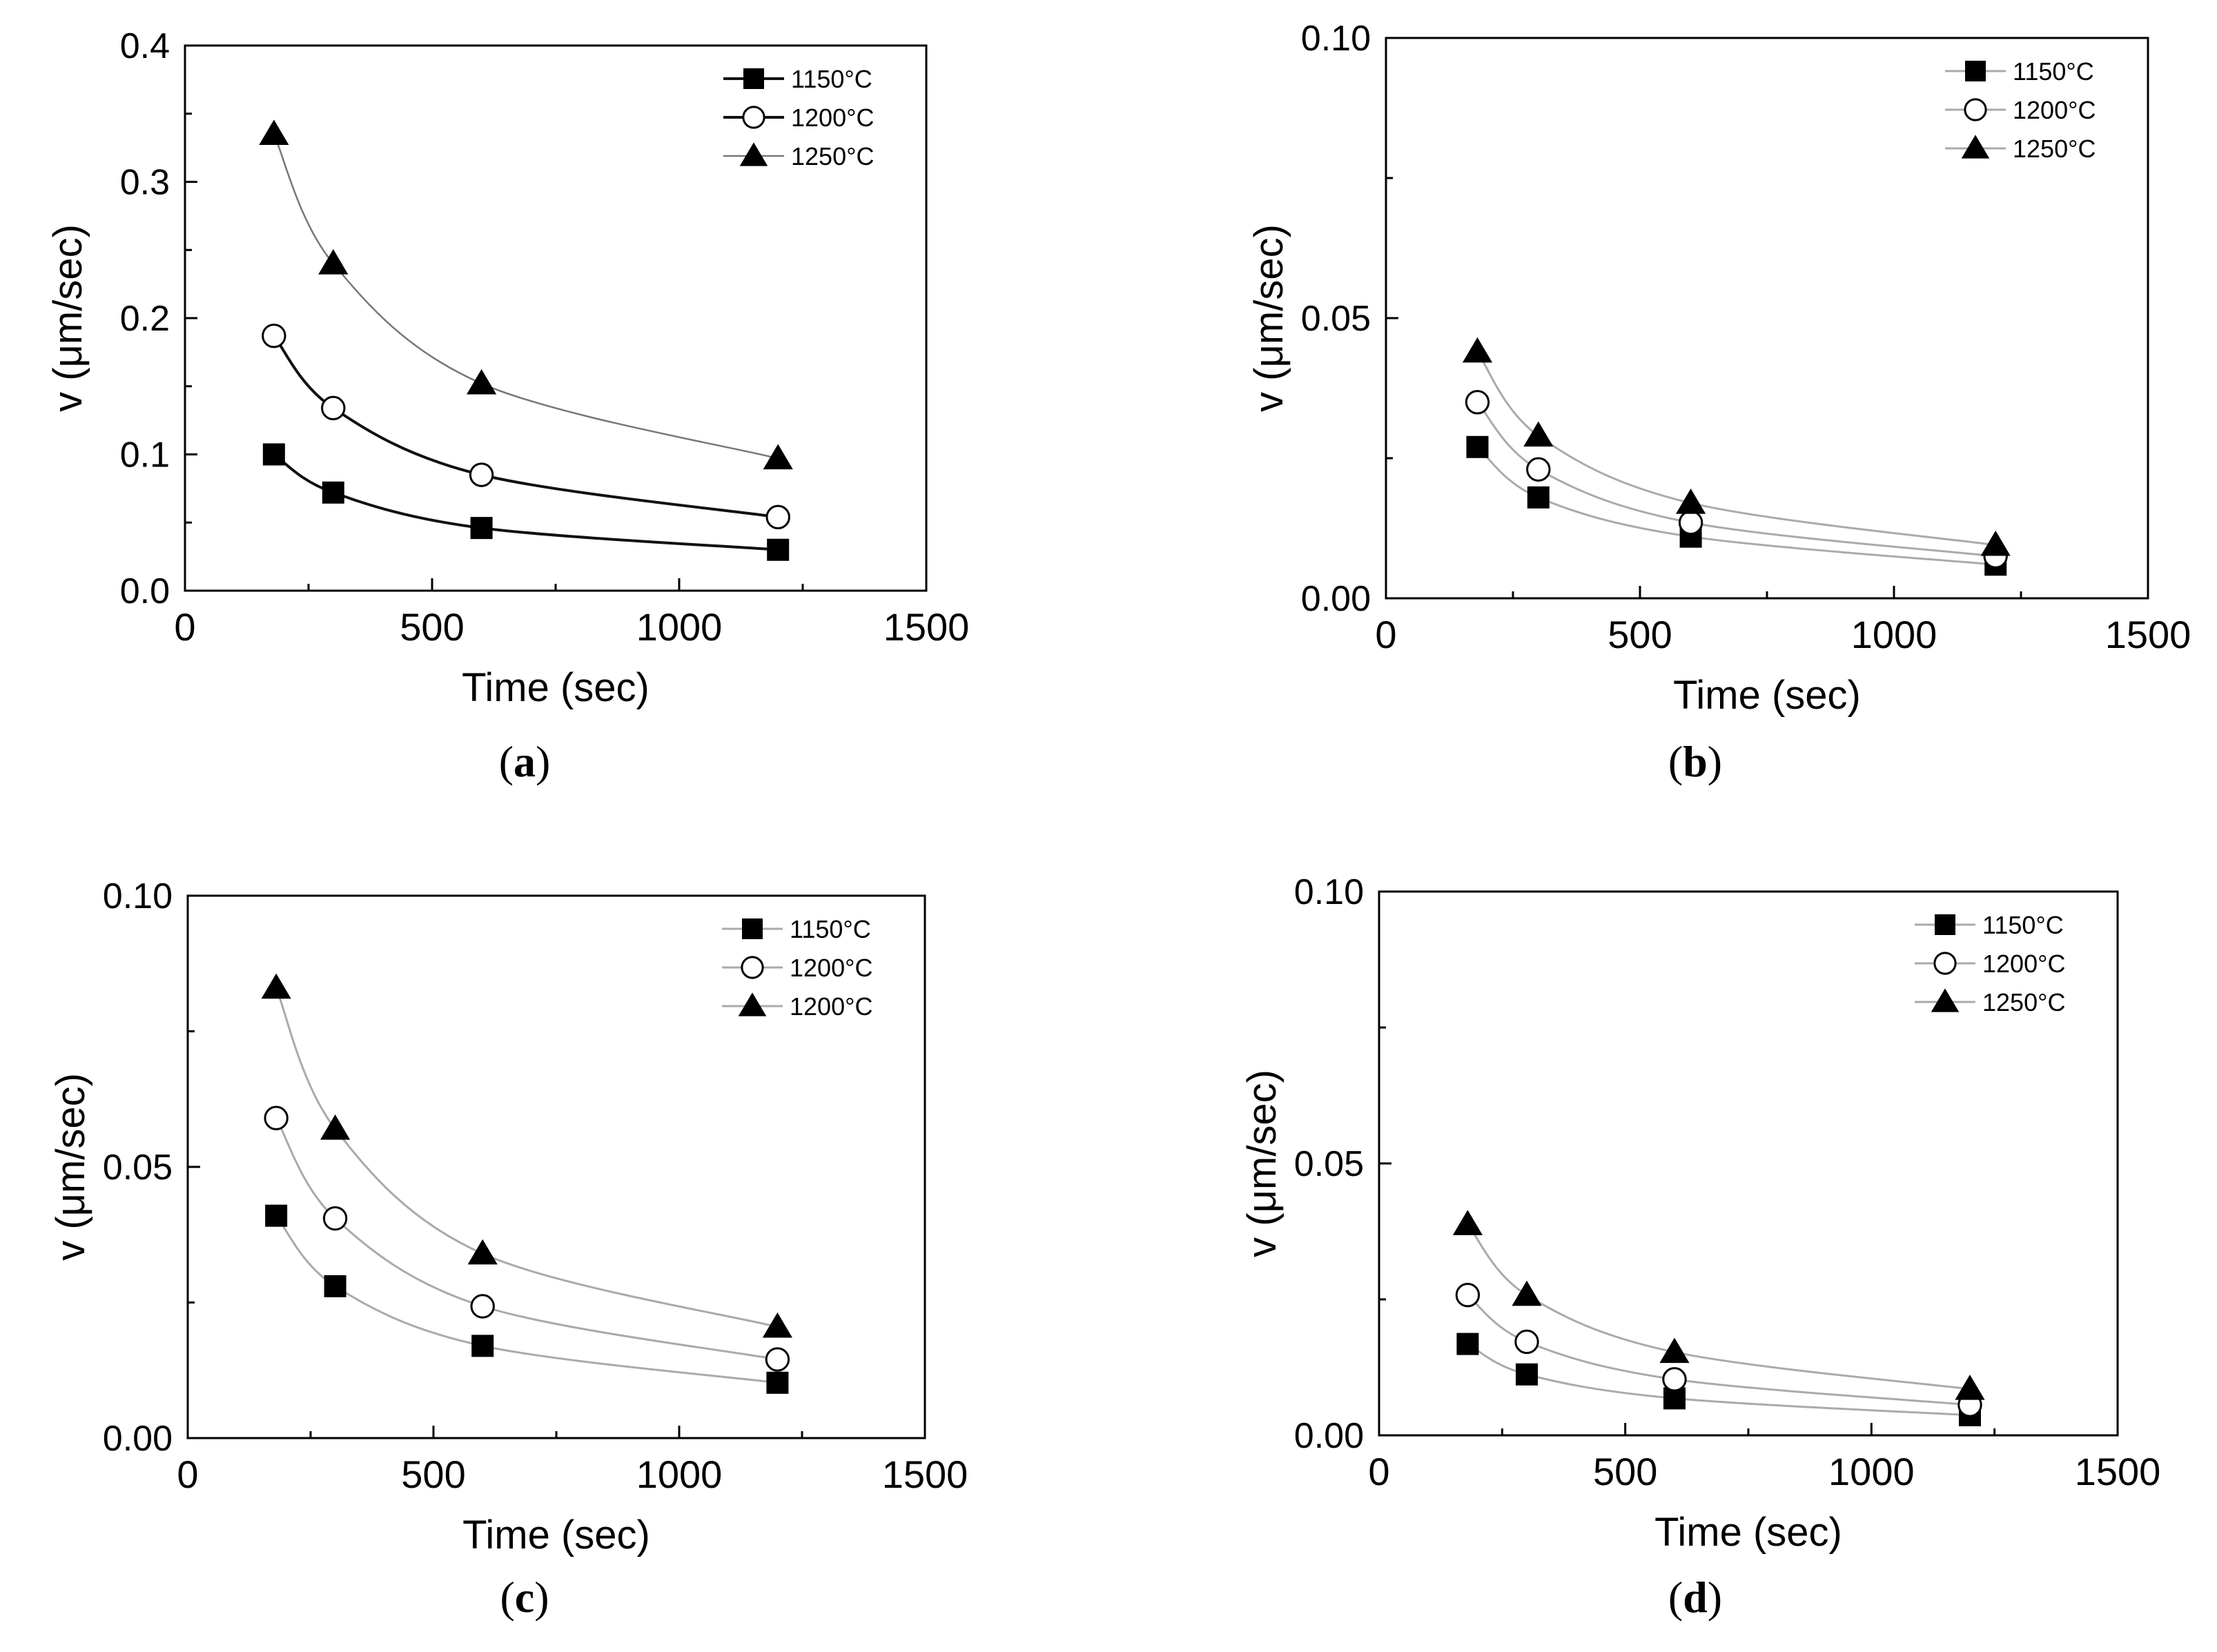  I want to click on panel-caption: (d), so click(1695, 1597).